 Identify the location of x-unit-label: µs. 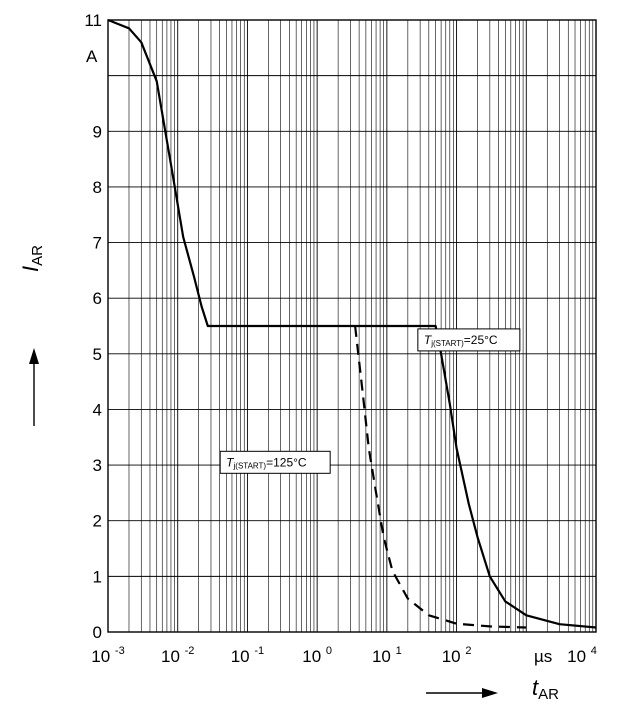
(543, 656).